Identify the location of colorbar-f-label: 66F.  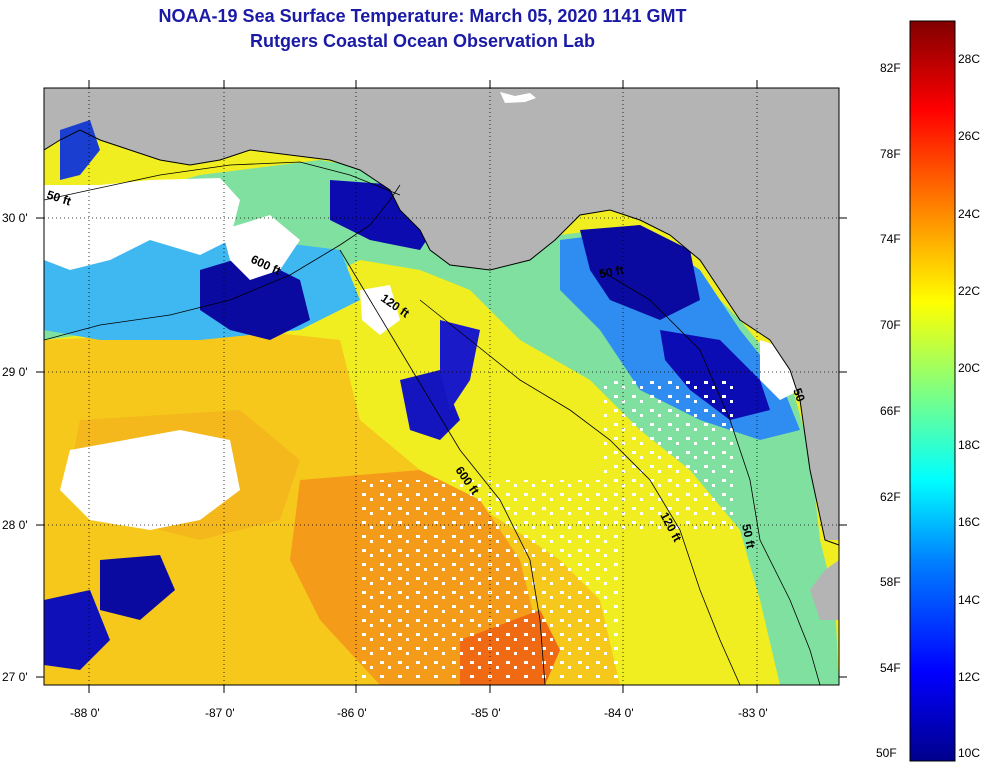
(890, 411).